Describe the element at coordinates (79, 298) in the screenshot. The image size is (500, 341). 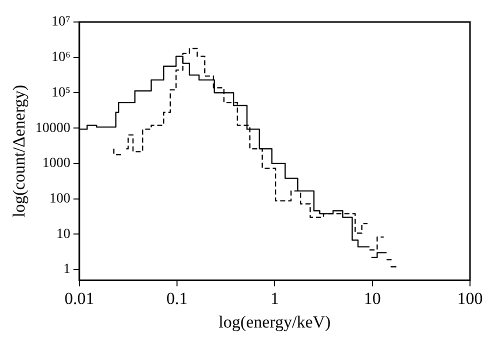
I see `x-tick-label: 0.01` at that location.